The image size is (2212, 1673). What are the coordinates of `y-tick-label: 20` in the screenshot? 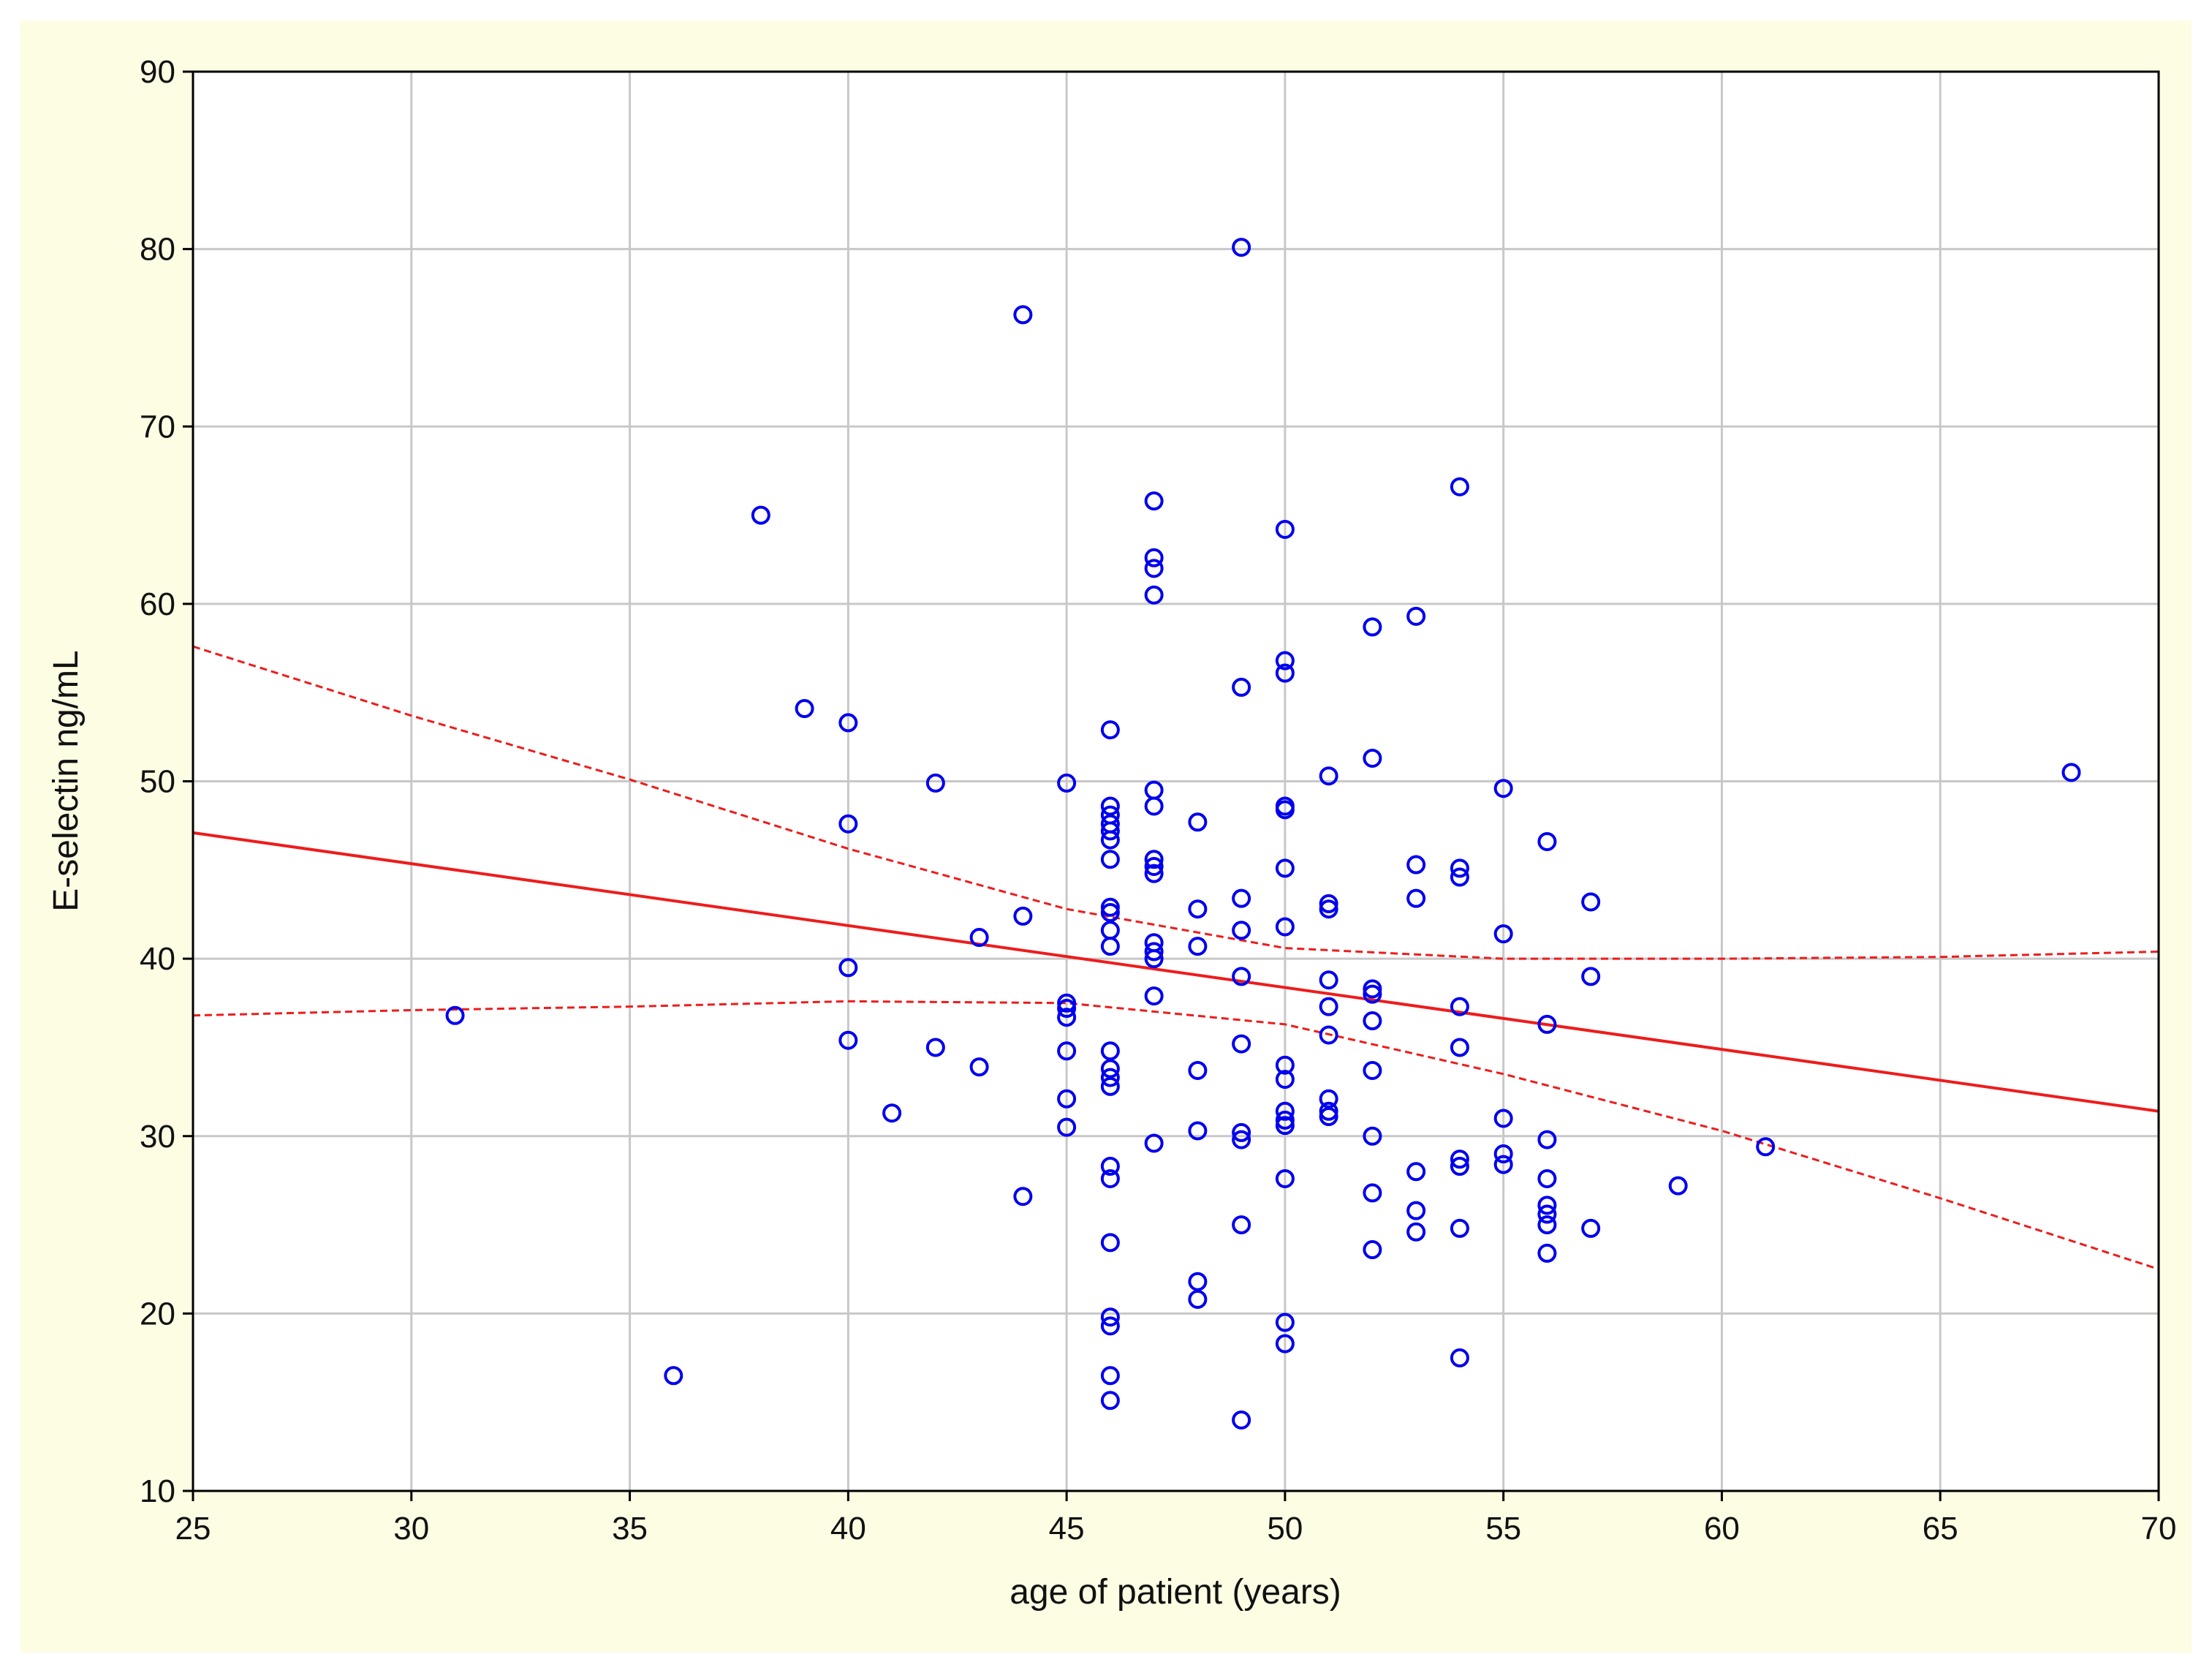 It's located at (157, 1314).